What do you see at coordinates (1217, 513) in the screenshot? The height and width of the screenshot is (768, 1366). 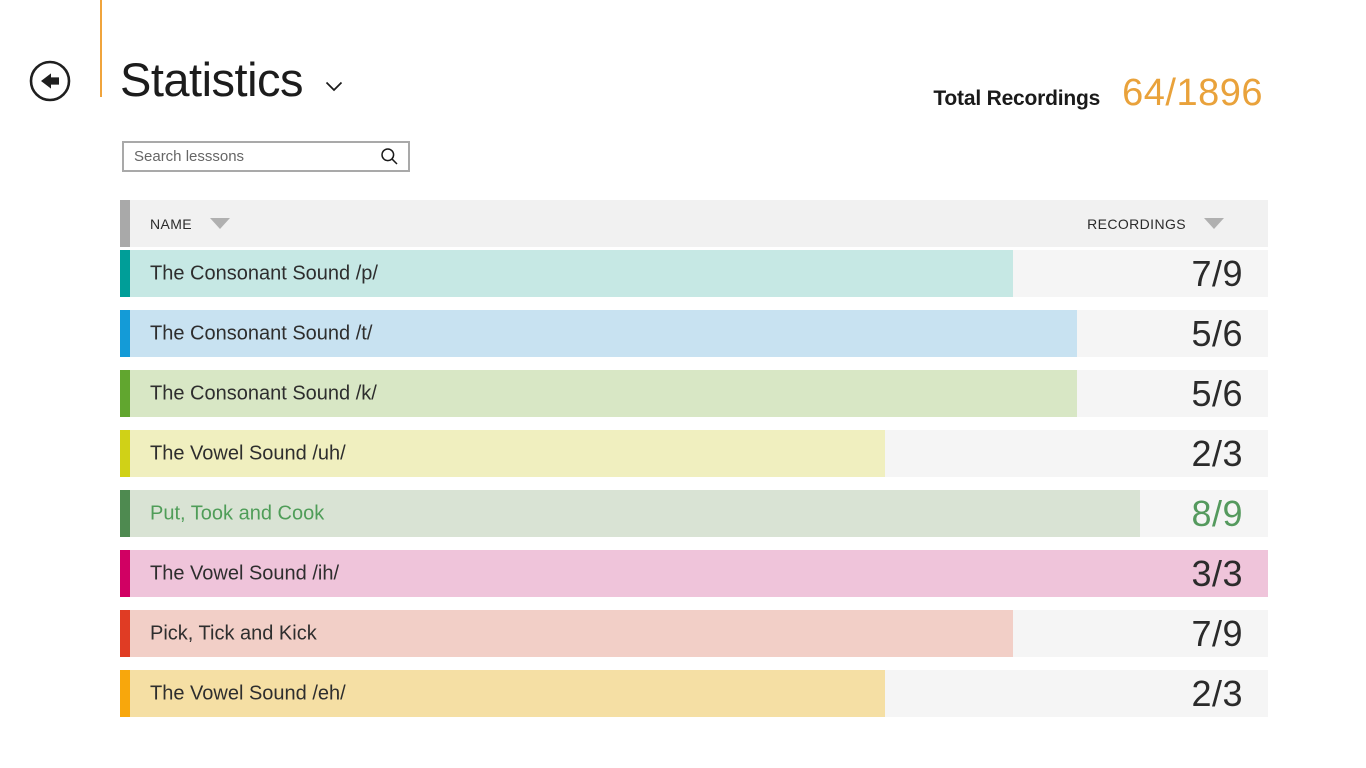 I see `recordings-count: 8/9` at bounding box center [1217, 513].